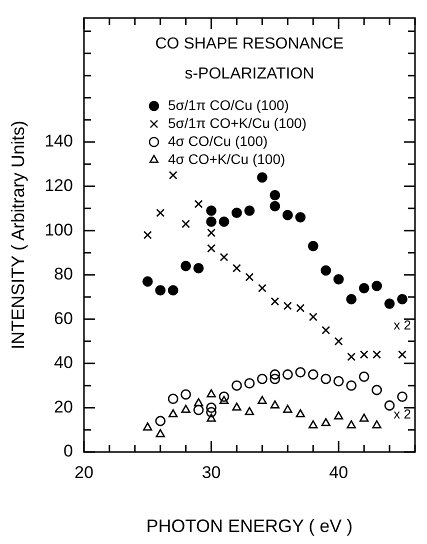 The width and height of the screenshot is (427, 544). Describe the element at coordinates (228, 104) in the screenshot. I see `legend-label: 5σ/1π CO/Cu (100)` at that location.